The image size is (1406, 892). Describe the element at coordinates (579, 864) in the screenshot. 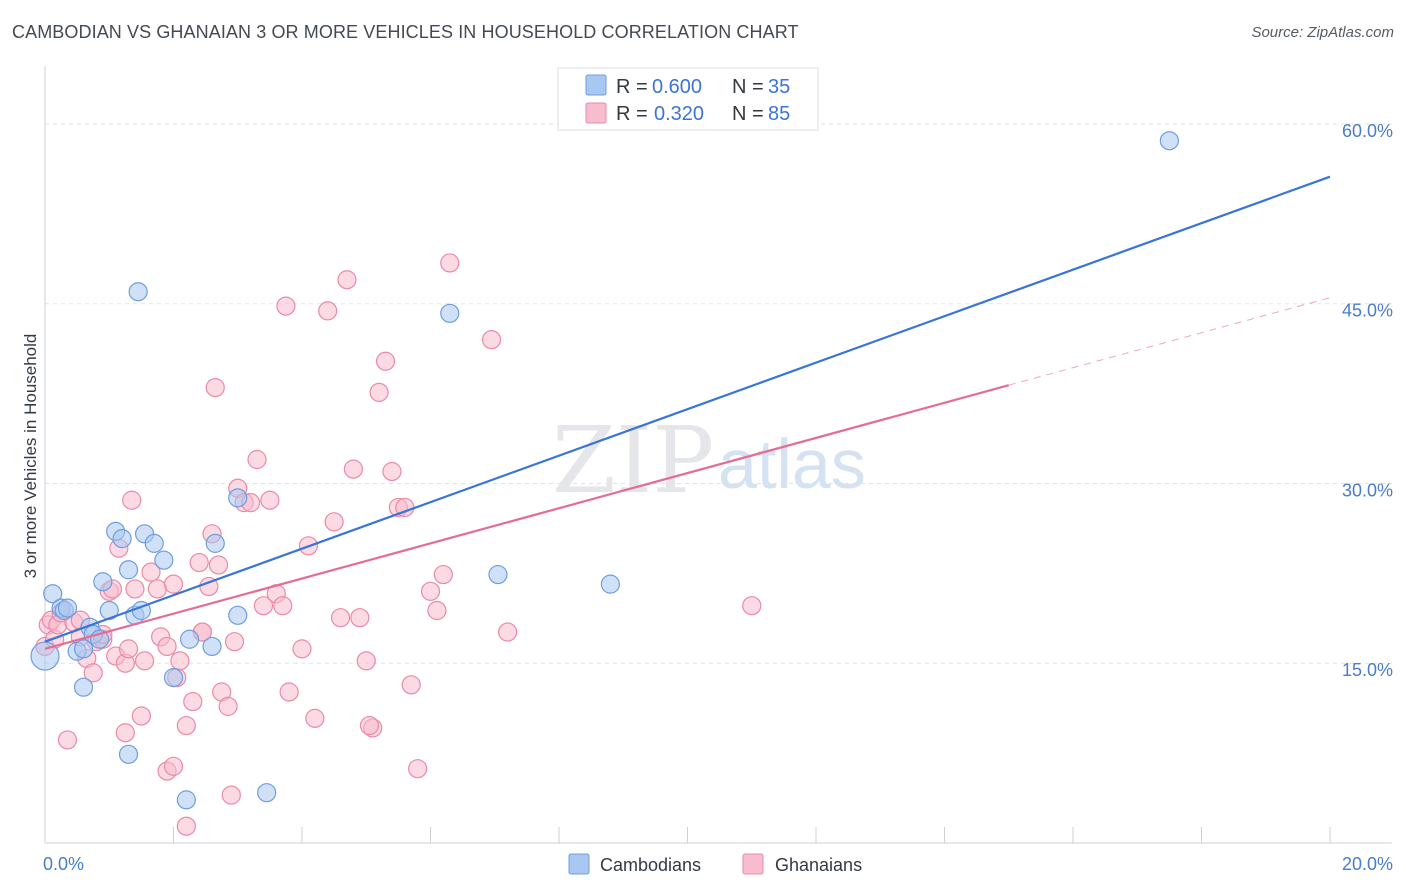

I see `bottom-legend-swatch-cambodians` at that location.